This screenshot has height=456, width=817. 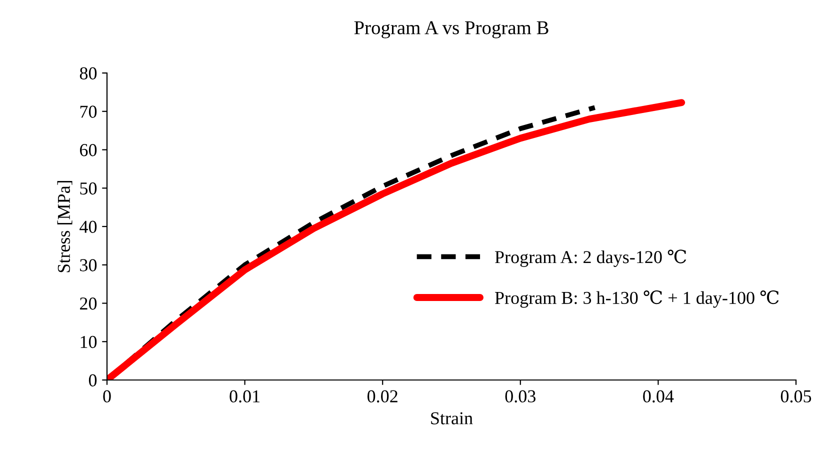 I want to click on x-tick-label: 0.05, so click(x=796, y=396).